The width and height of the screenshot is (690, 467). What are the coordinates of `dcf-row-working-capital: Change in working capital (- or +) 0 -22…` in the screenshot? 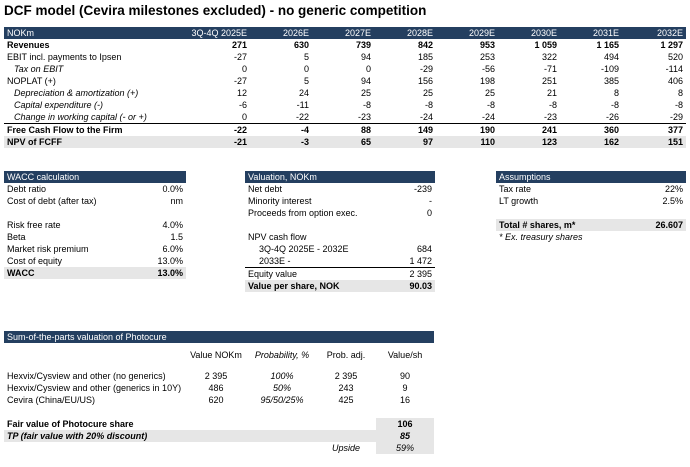 It's located at (345, 117).